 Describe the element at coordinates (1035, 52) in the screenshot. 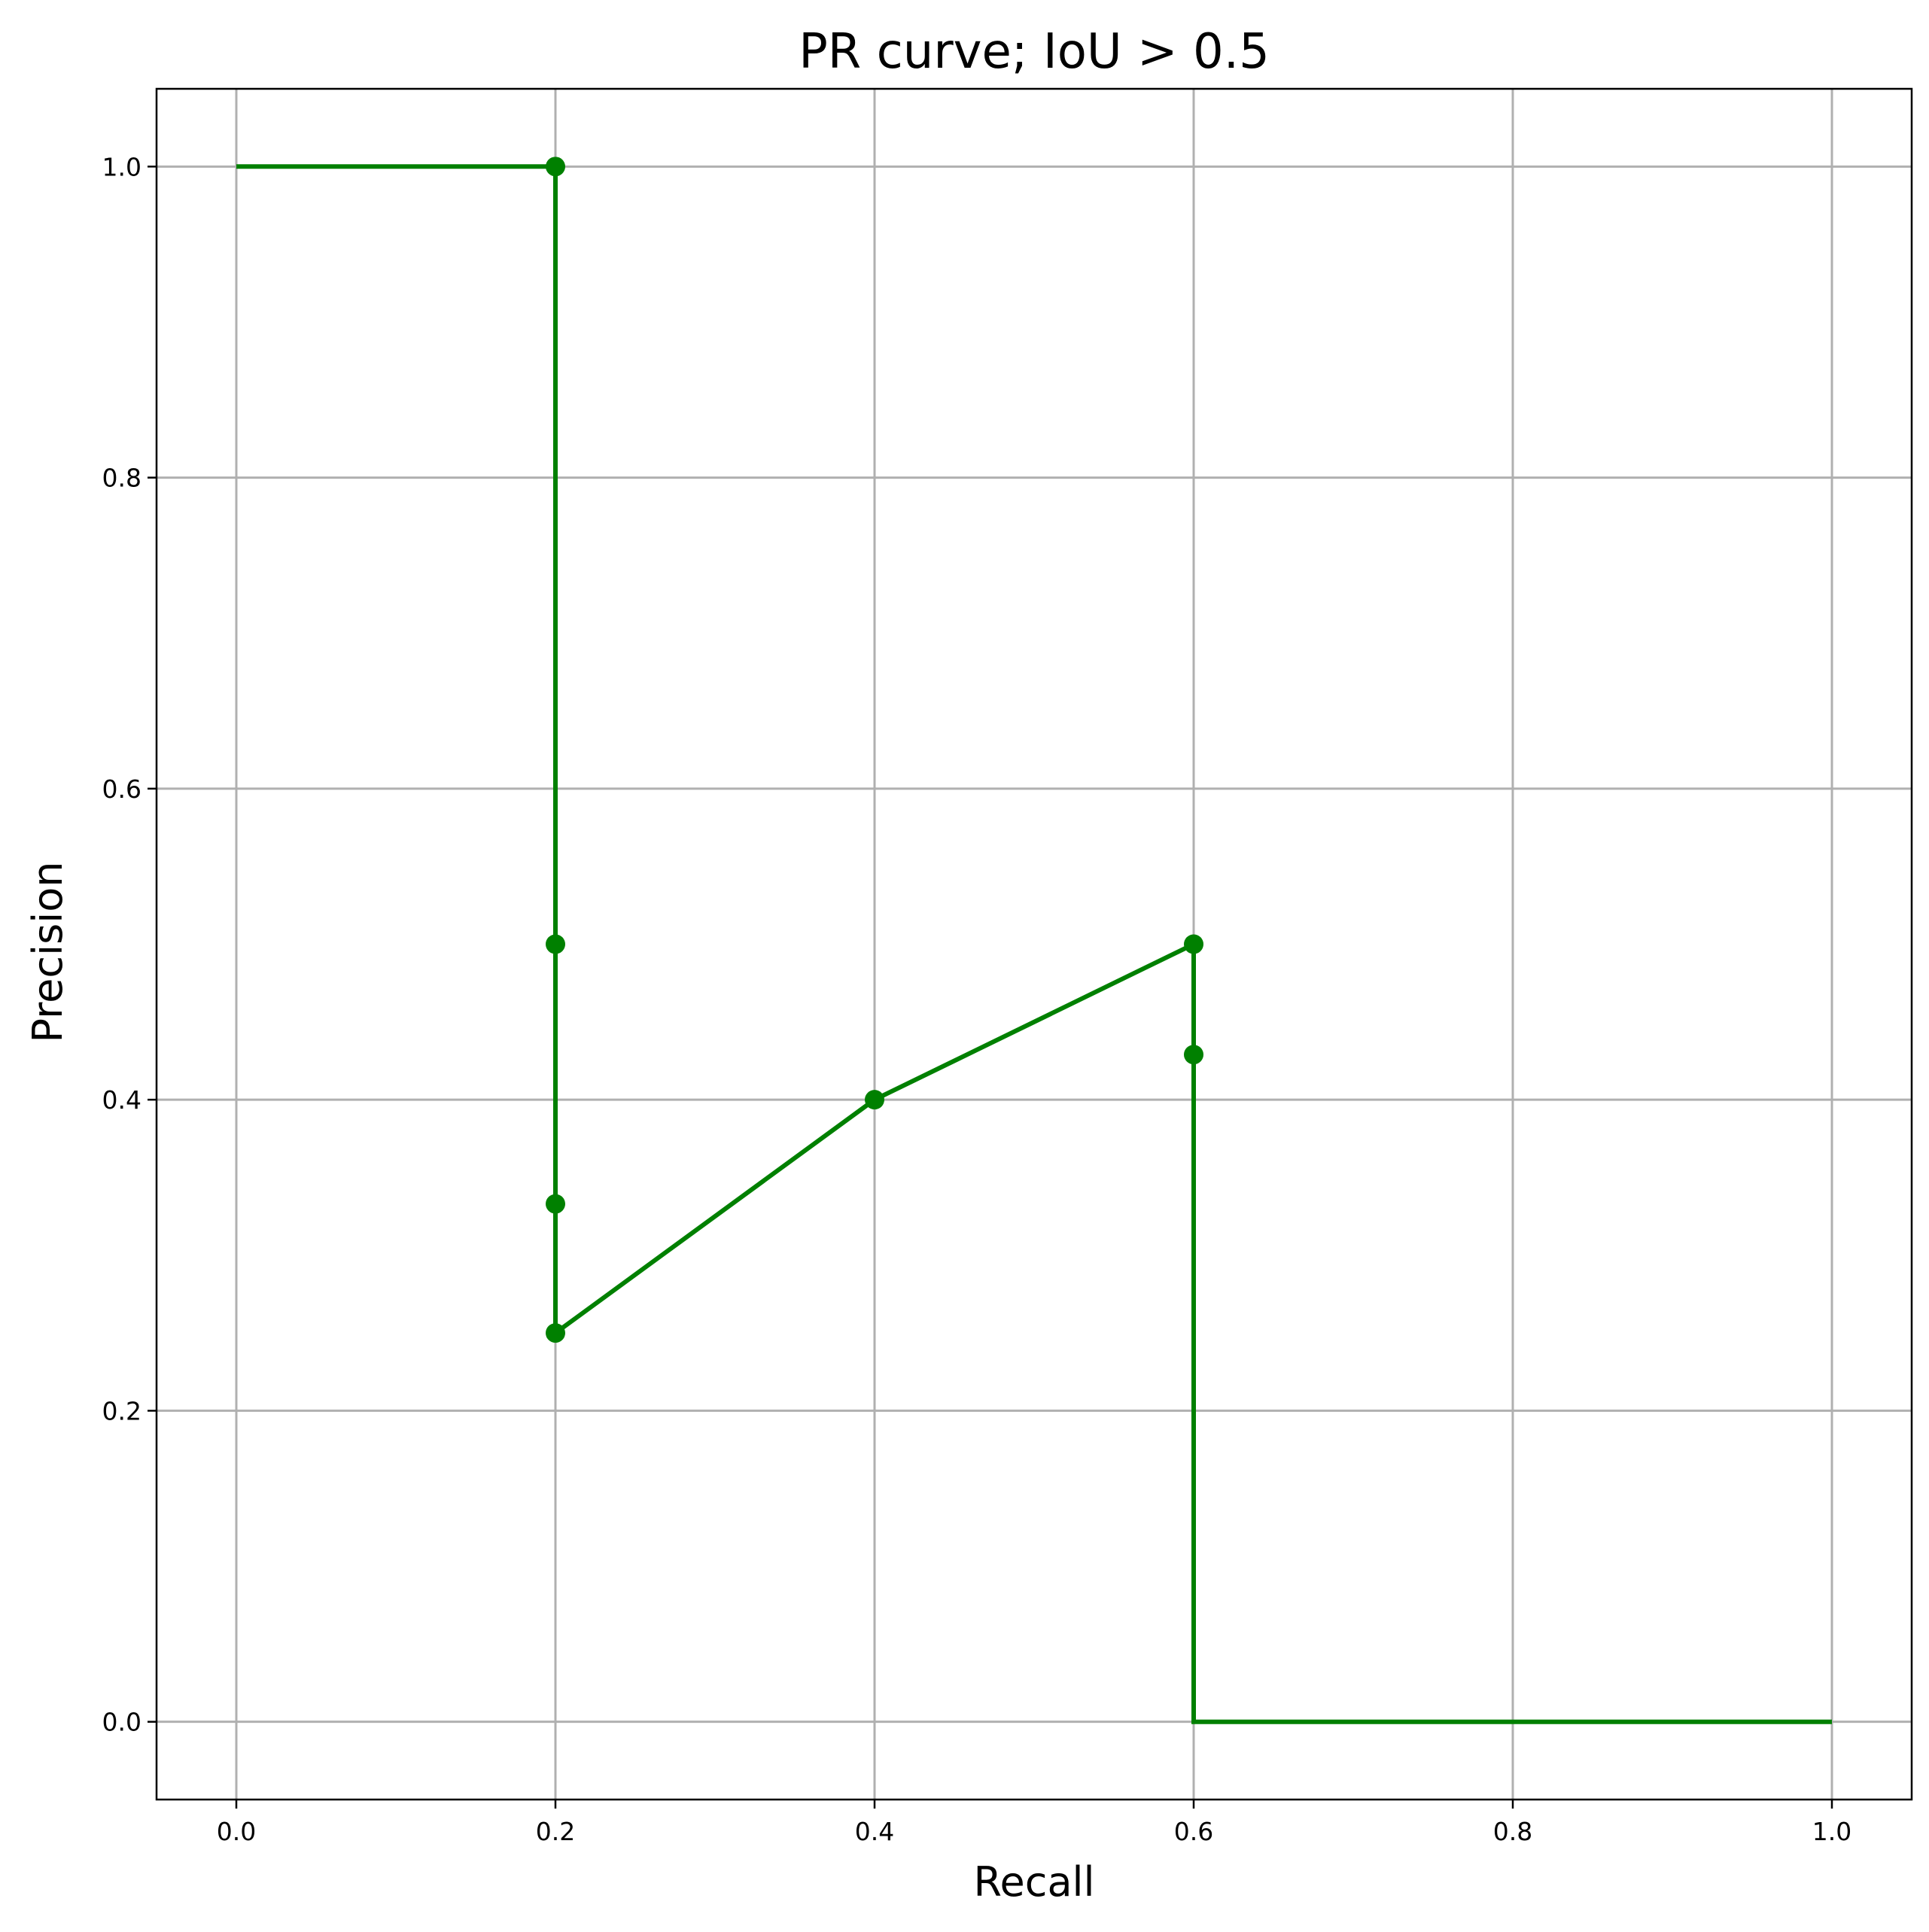

I see `chart-title: PR curve; IoU > 0.5` at that location.